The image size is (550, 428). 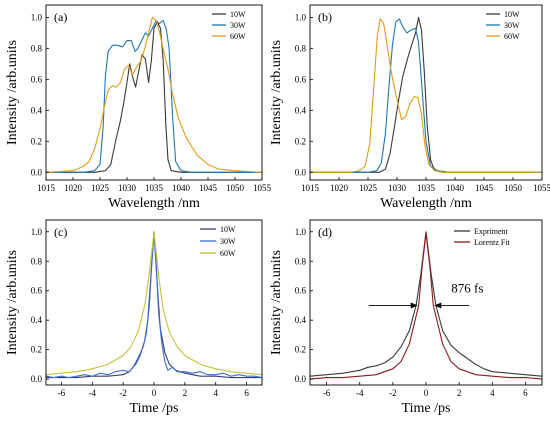 What do you see at coordinates (438, 305) in the screenshot?
I see `fwhm-arrowhead-right` at bounding box center [438, 305].